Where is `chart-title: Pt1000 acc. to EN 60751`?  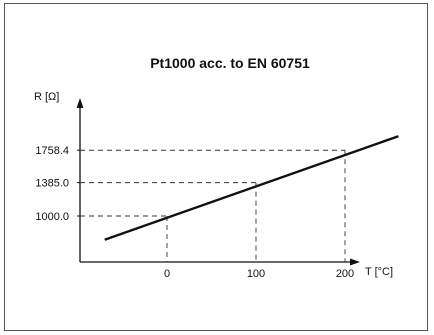
chart-title: Pt1000 acc. to EN 60751 is located at coordinates (230, 63).